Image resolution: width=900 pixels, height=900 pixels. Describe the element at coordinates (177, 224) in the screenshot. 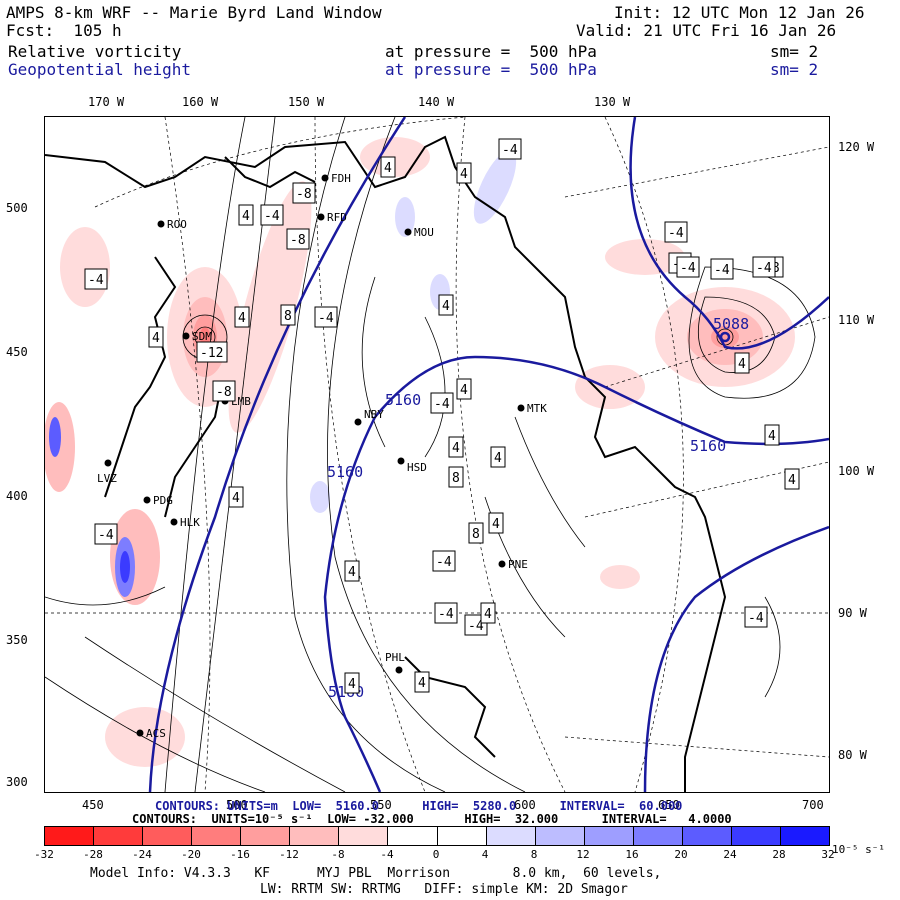

I see `station-label: ROO` at that location.